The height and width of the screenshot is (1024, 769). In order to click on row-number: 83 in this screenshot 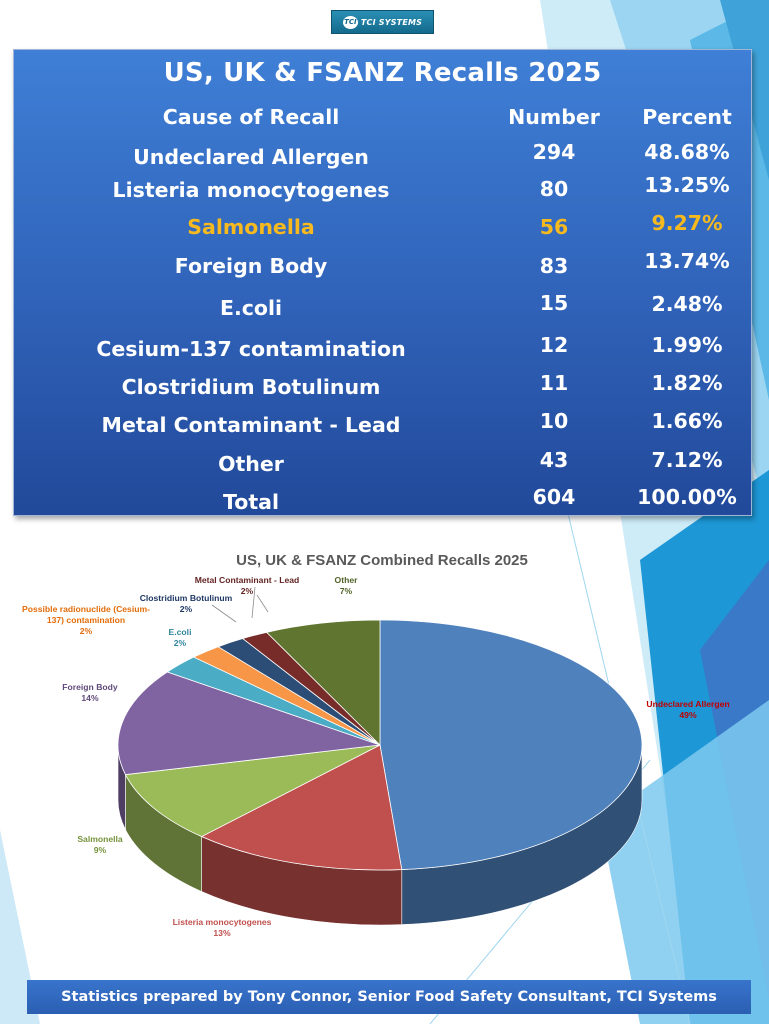, I will do `click(554, 266)`.